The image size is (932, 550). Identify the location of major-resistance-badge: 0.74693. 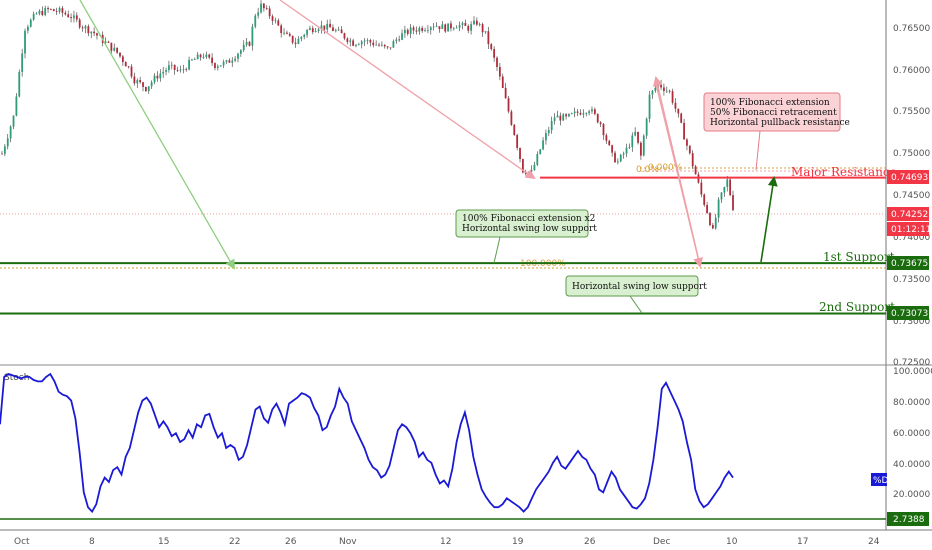
(908, 177).